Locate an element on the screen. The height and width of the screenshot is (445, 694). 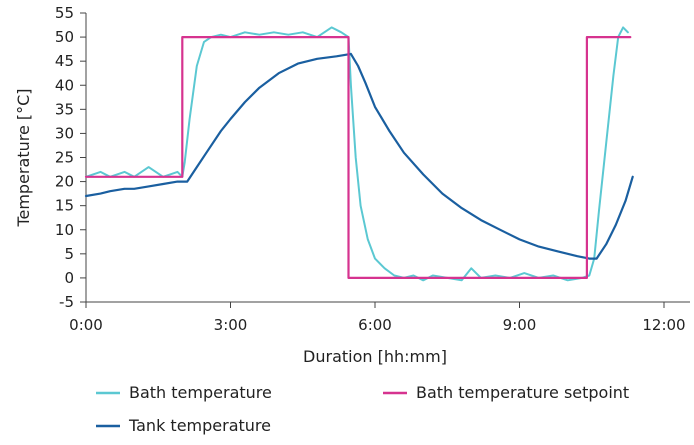
y-tick-label: -5 is located at coordinates (66, 302).